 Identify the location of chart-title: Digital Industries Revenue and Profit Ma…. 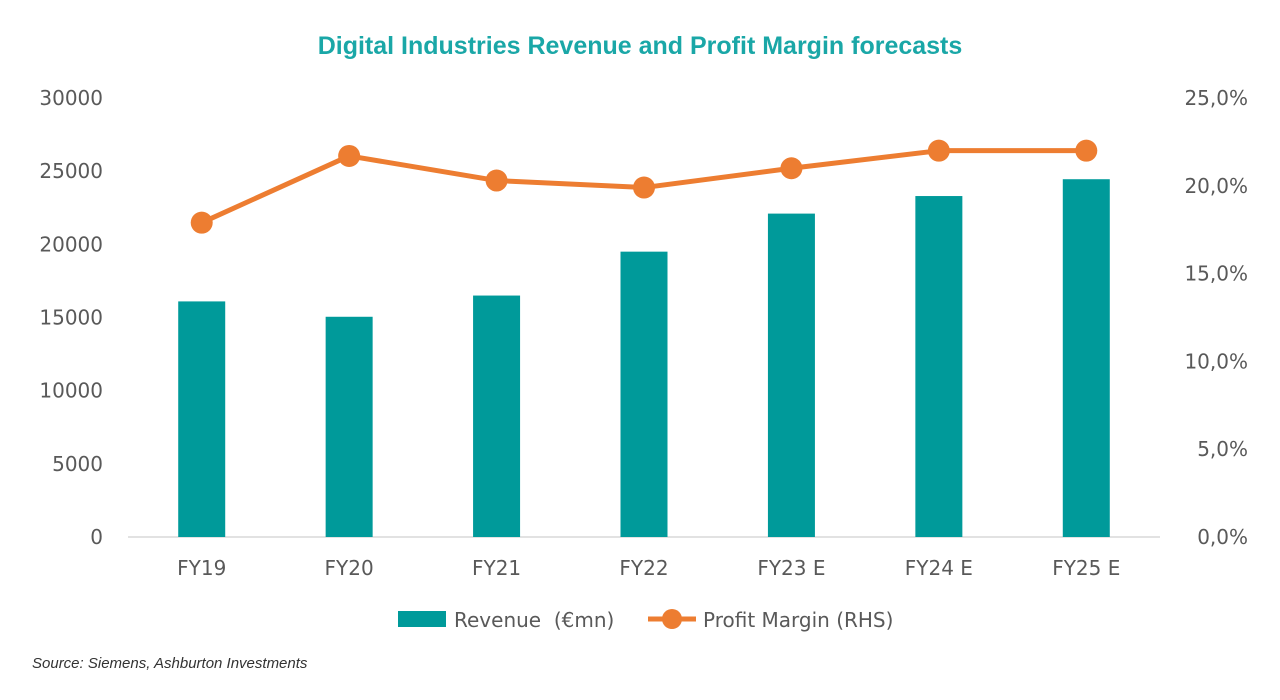
(640, 46).